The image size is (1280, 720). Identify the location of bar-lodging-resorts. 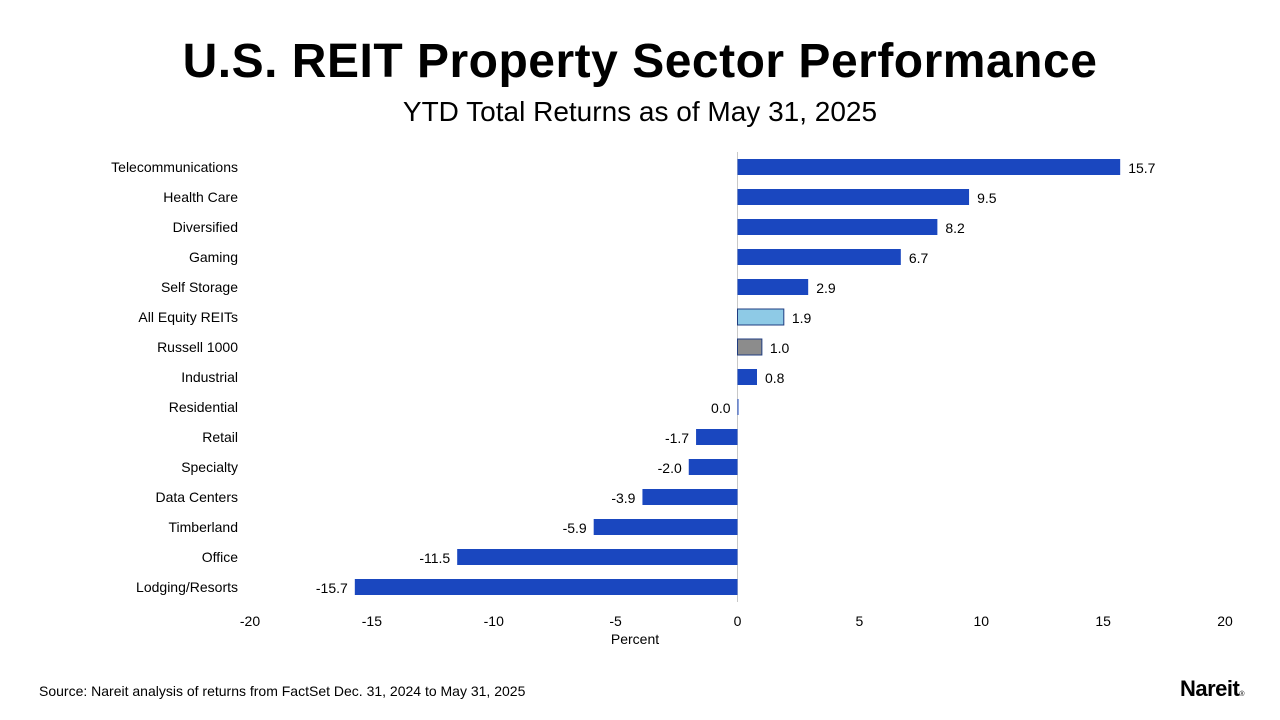
(546, 587).